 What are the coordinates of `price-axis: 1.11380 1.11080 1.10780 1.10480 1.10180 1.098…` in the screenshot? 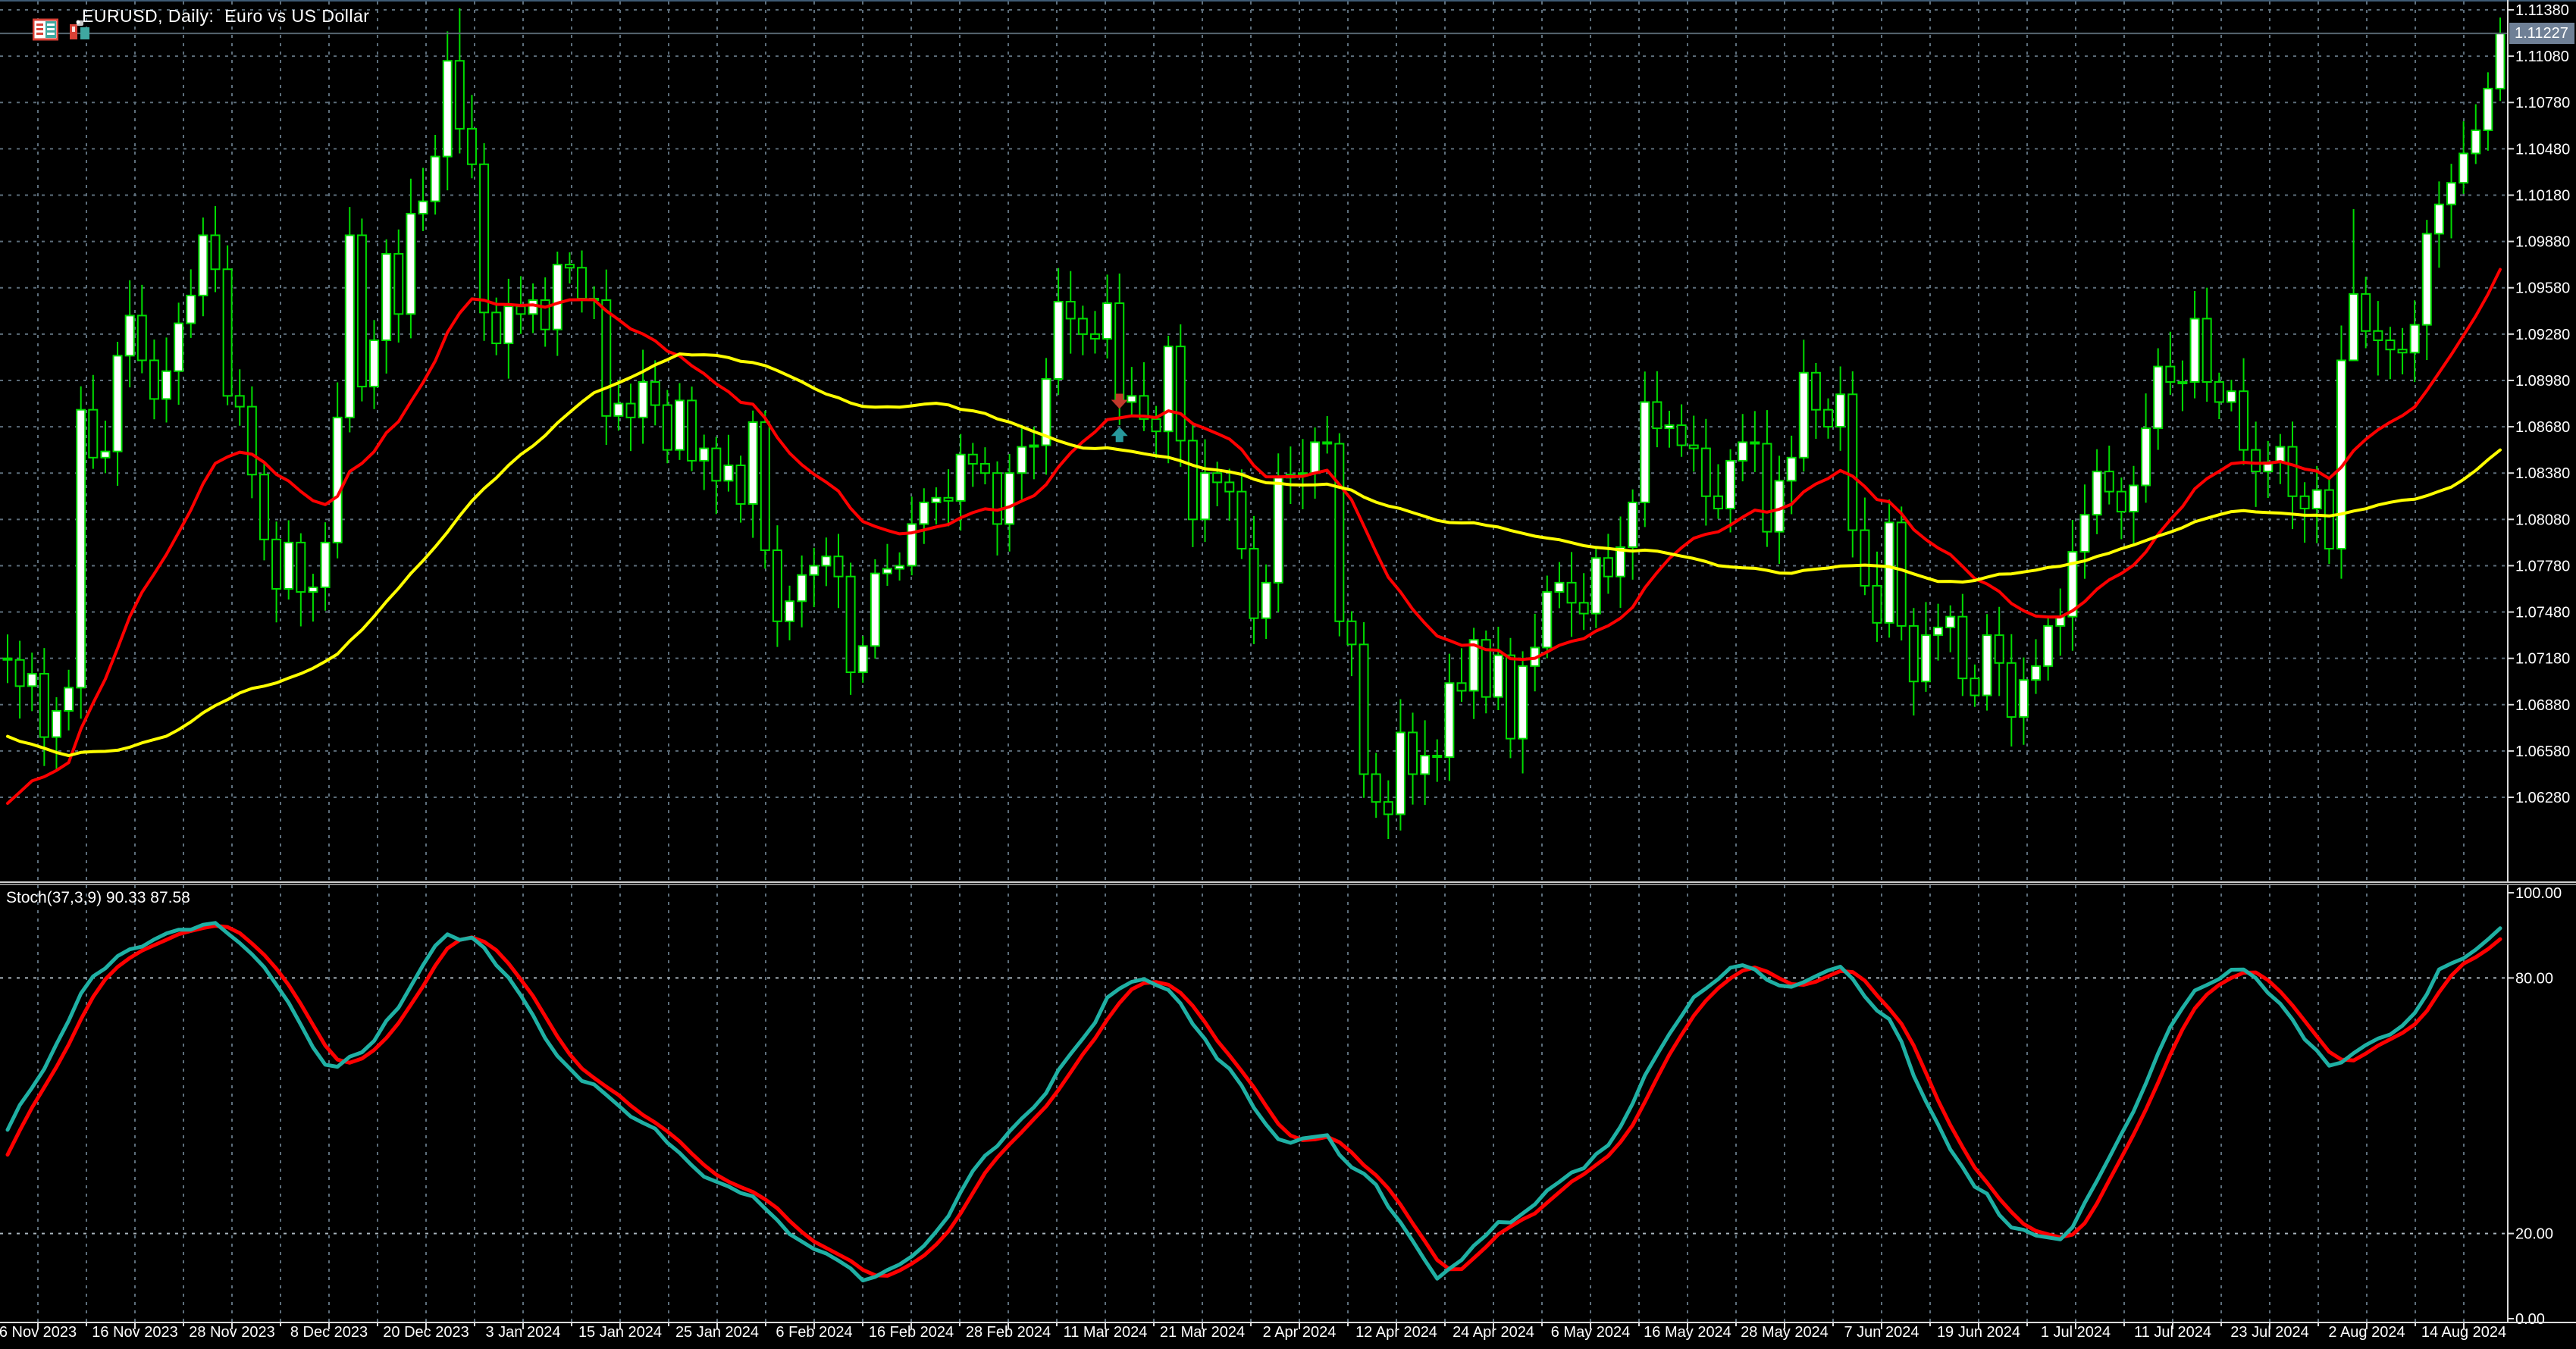 It's located at (2538, 664).